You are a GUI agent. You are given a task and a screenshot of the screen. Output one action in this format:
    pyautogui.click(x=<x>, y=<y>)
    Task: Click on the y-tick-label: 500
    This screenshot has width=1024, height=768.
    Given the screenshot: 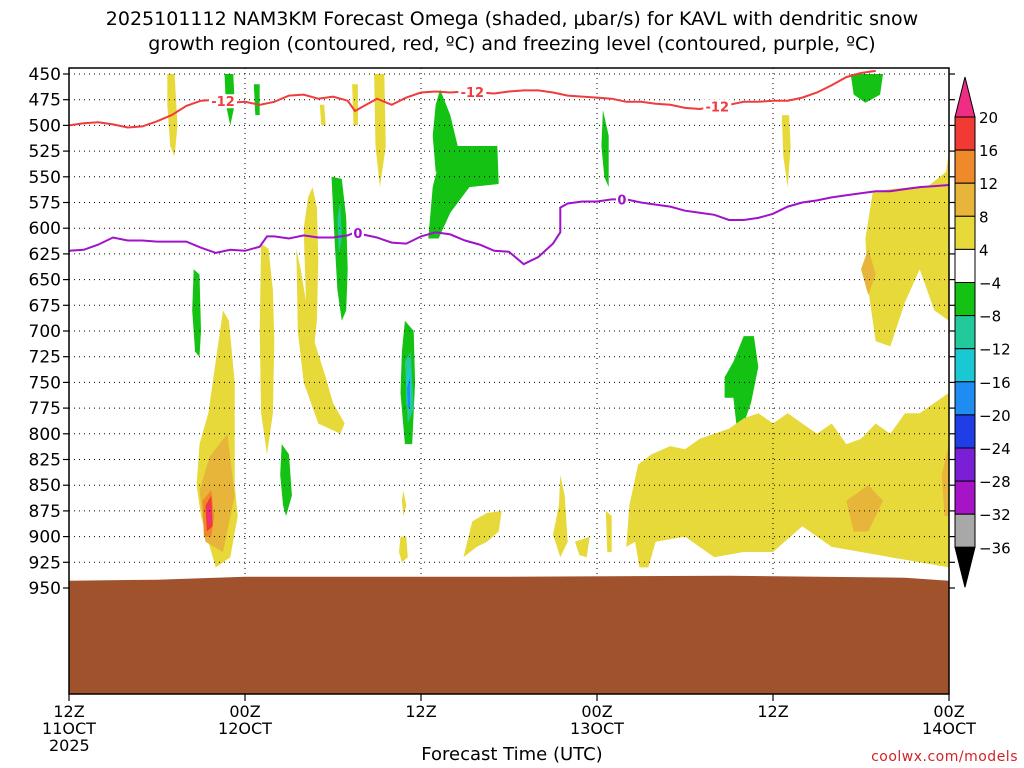 What is the action you would take?
    pyautogui.click(x=45, y=126)
    